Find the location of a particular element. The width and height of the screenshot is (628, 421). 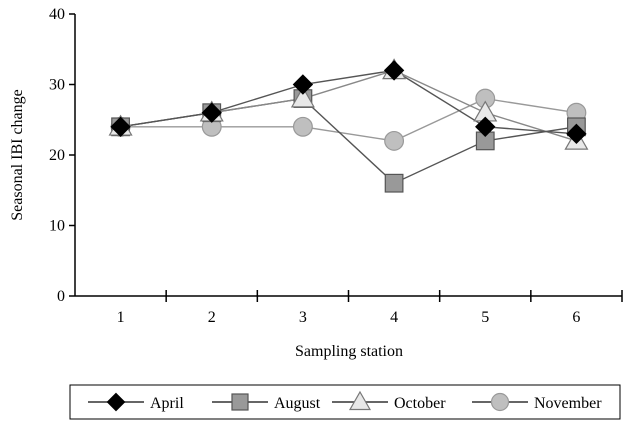

y-ticks: 0 10 20 30 40 is located at coordinates (62, 155).